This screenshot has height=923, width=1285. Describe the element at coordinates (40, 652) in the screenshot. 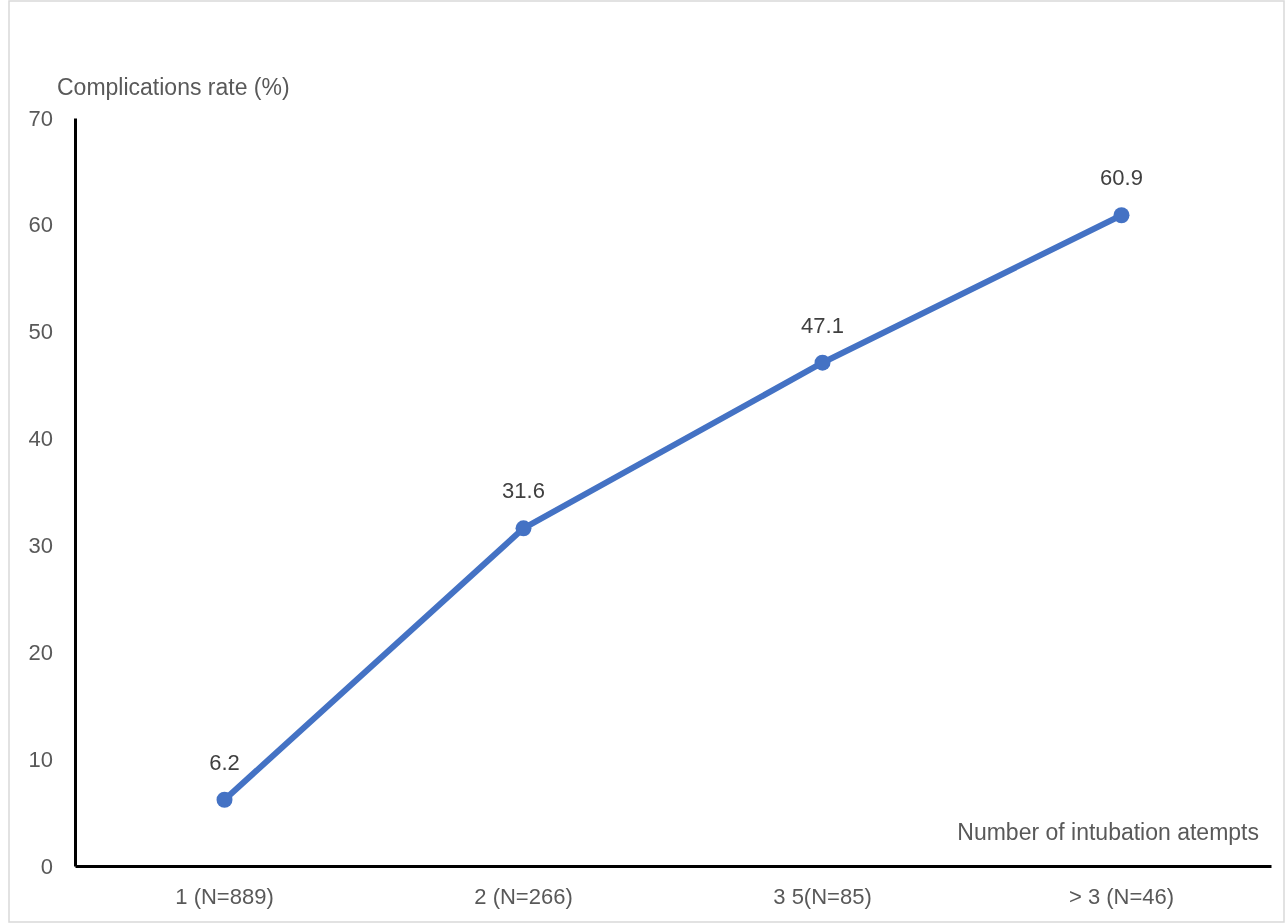

I see `y-tick-label: 20` at that location.